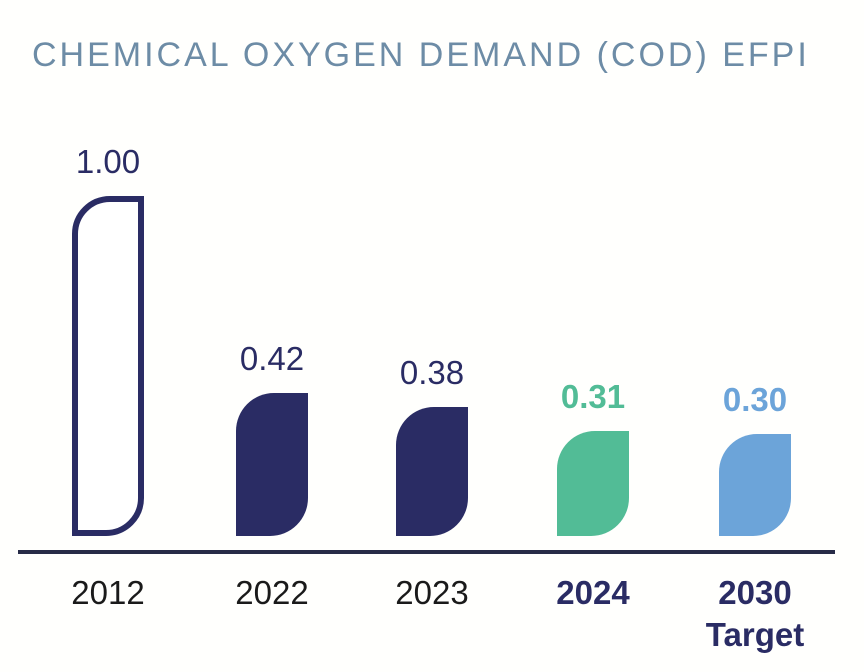  I want to click on bar-value-label-2022: 0.42, so click(272, 358).